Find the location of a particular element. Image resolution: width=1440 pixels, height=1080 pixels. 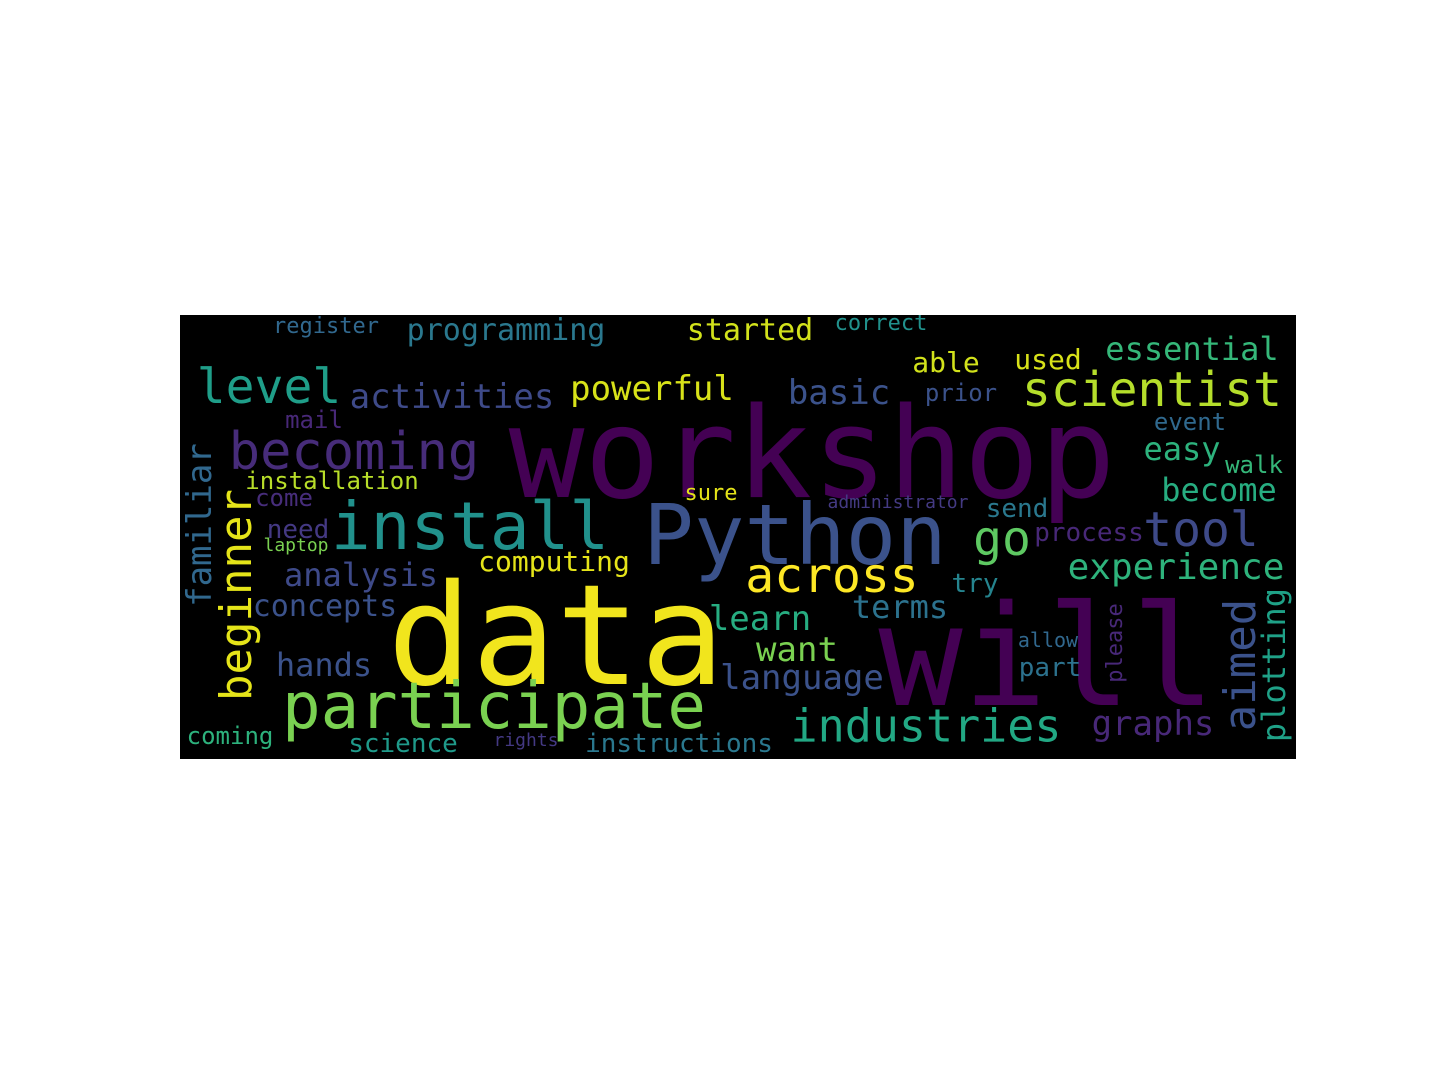

word-administrator: administrator is located at coordinates (898, 502).